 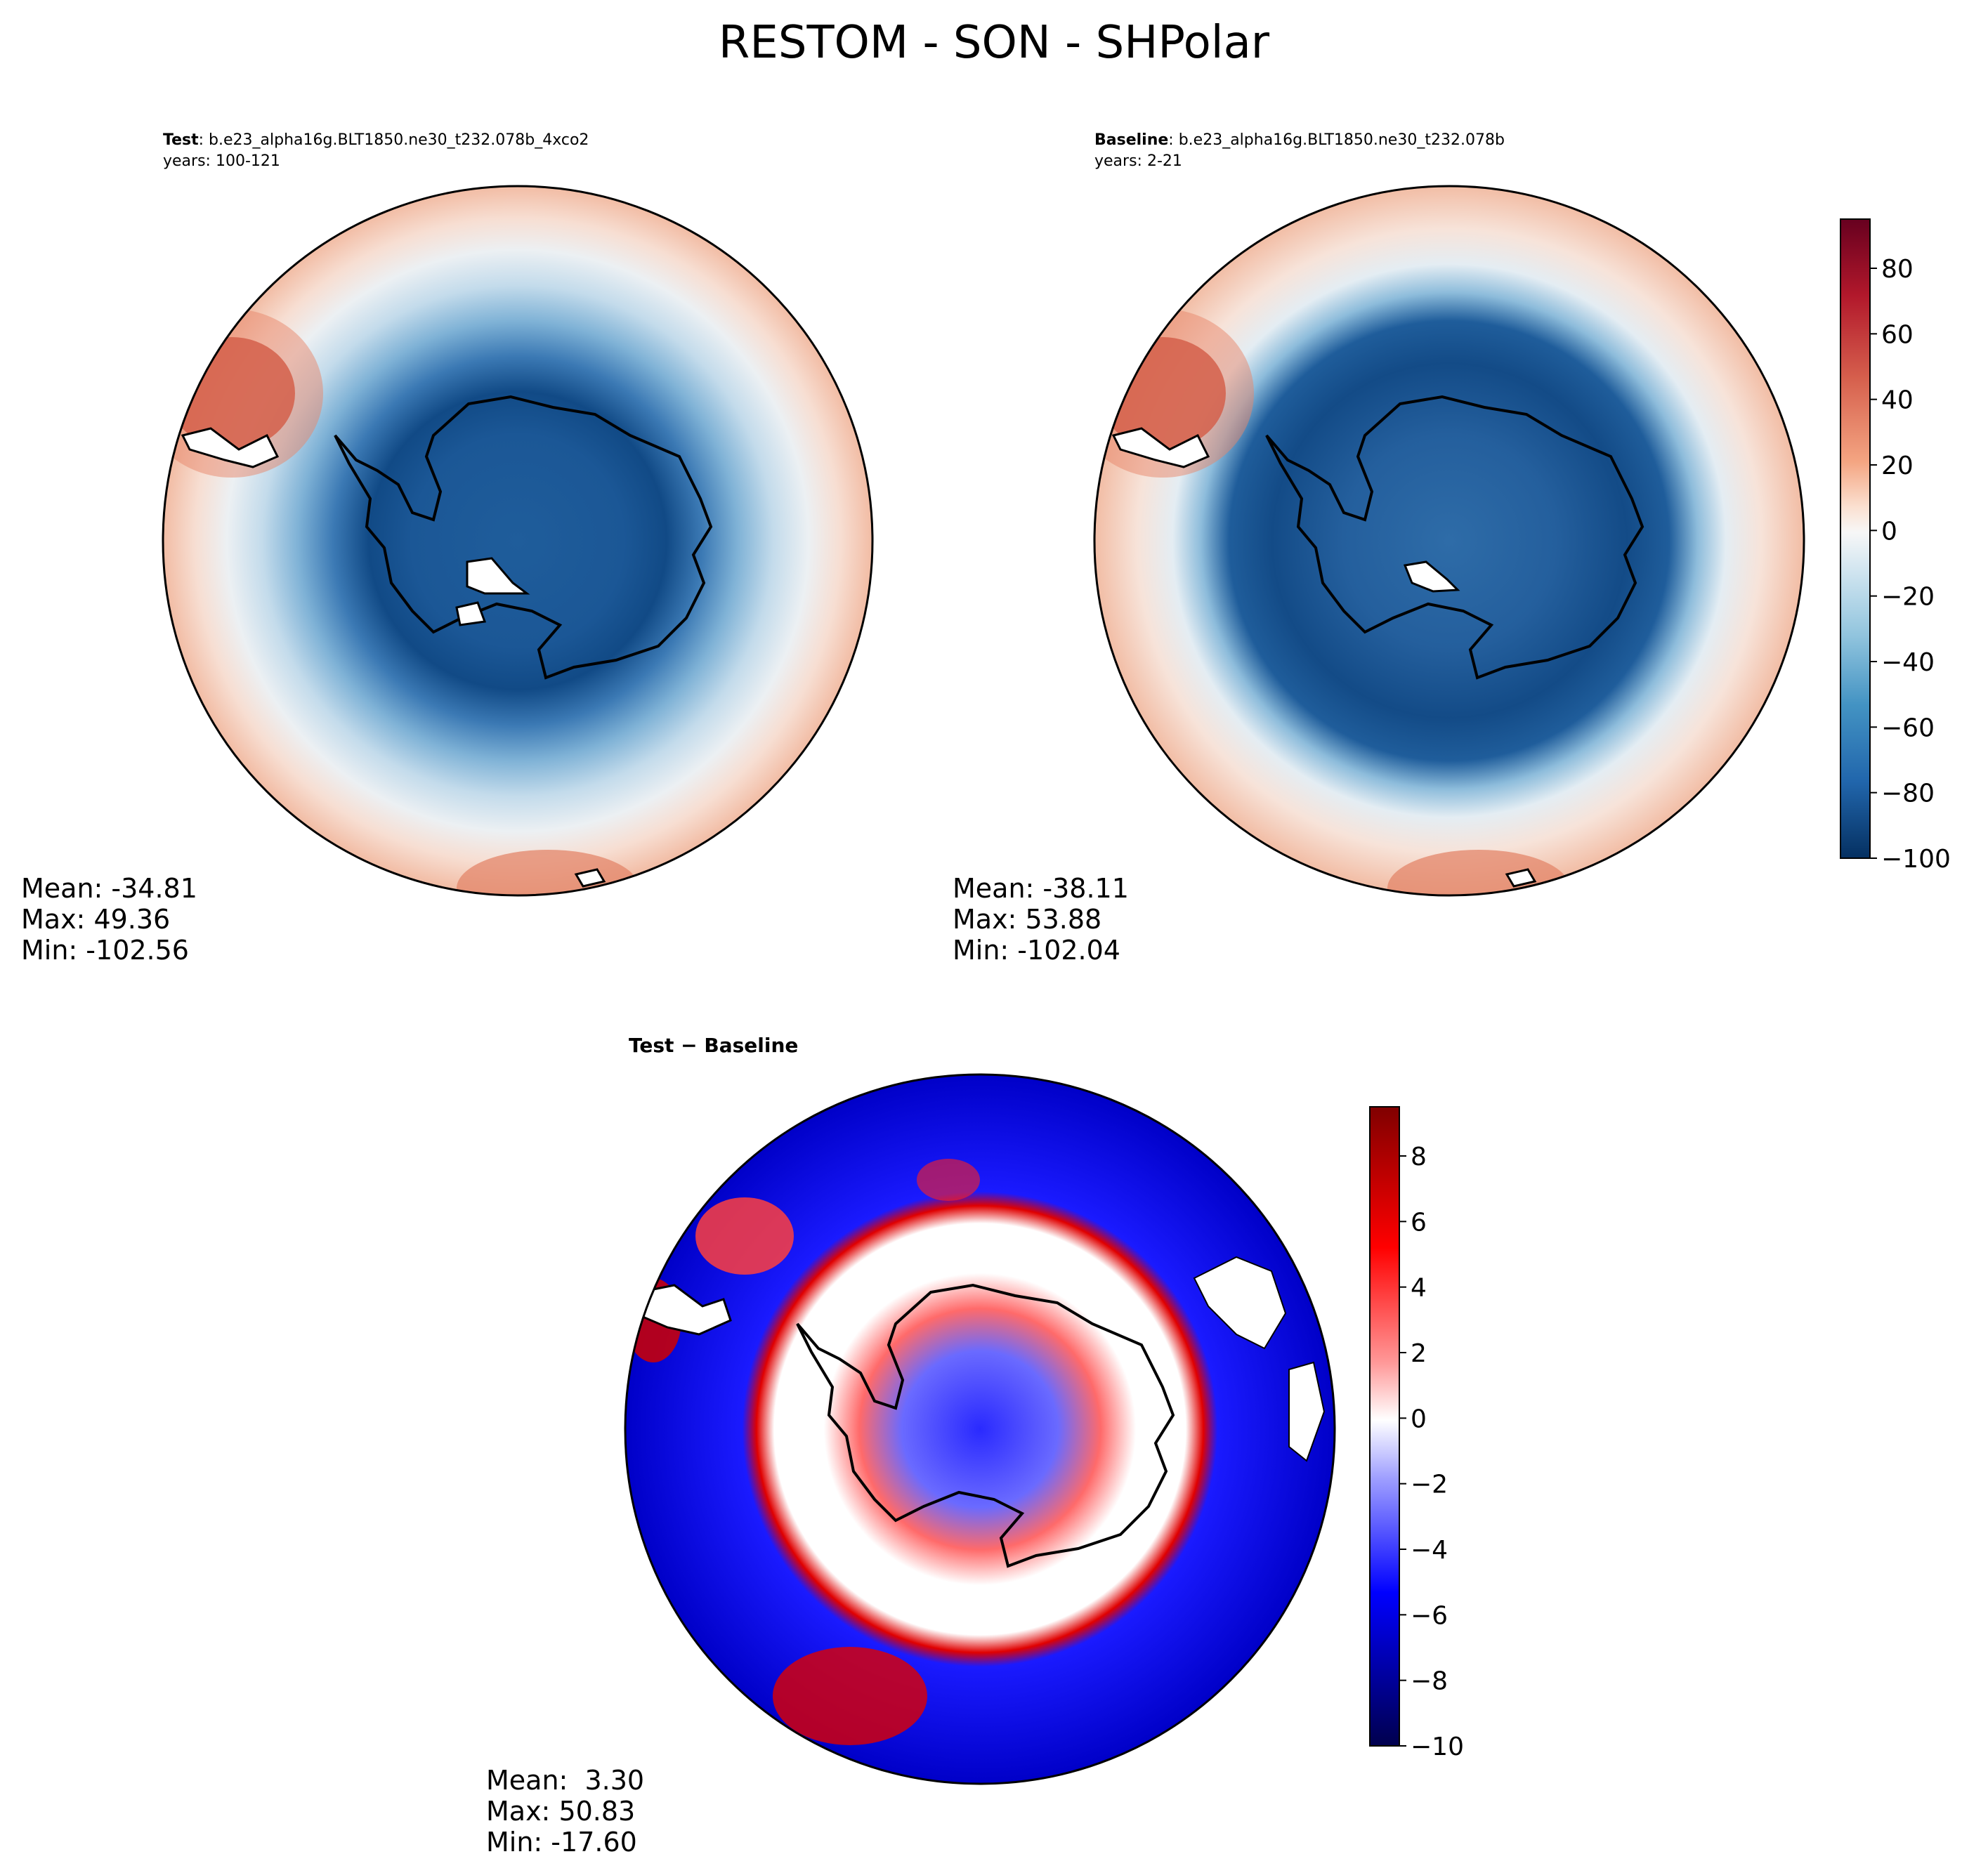 What do you see at coordinates (1336, 140) in the screenshot?
I see `panel-baseline-title-rest: : b.e23_alpha16g.BLT1850.ne30_t232.078b` at bounding box center [1336, 140].